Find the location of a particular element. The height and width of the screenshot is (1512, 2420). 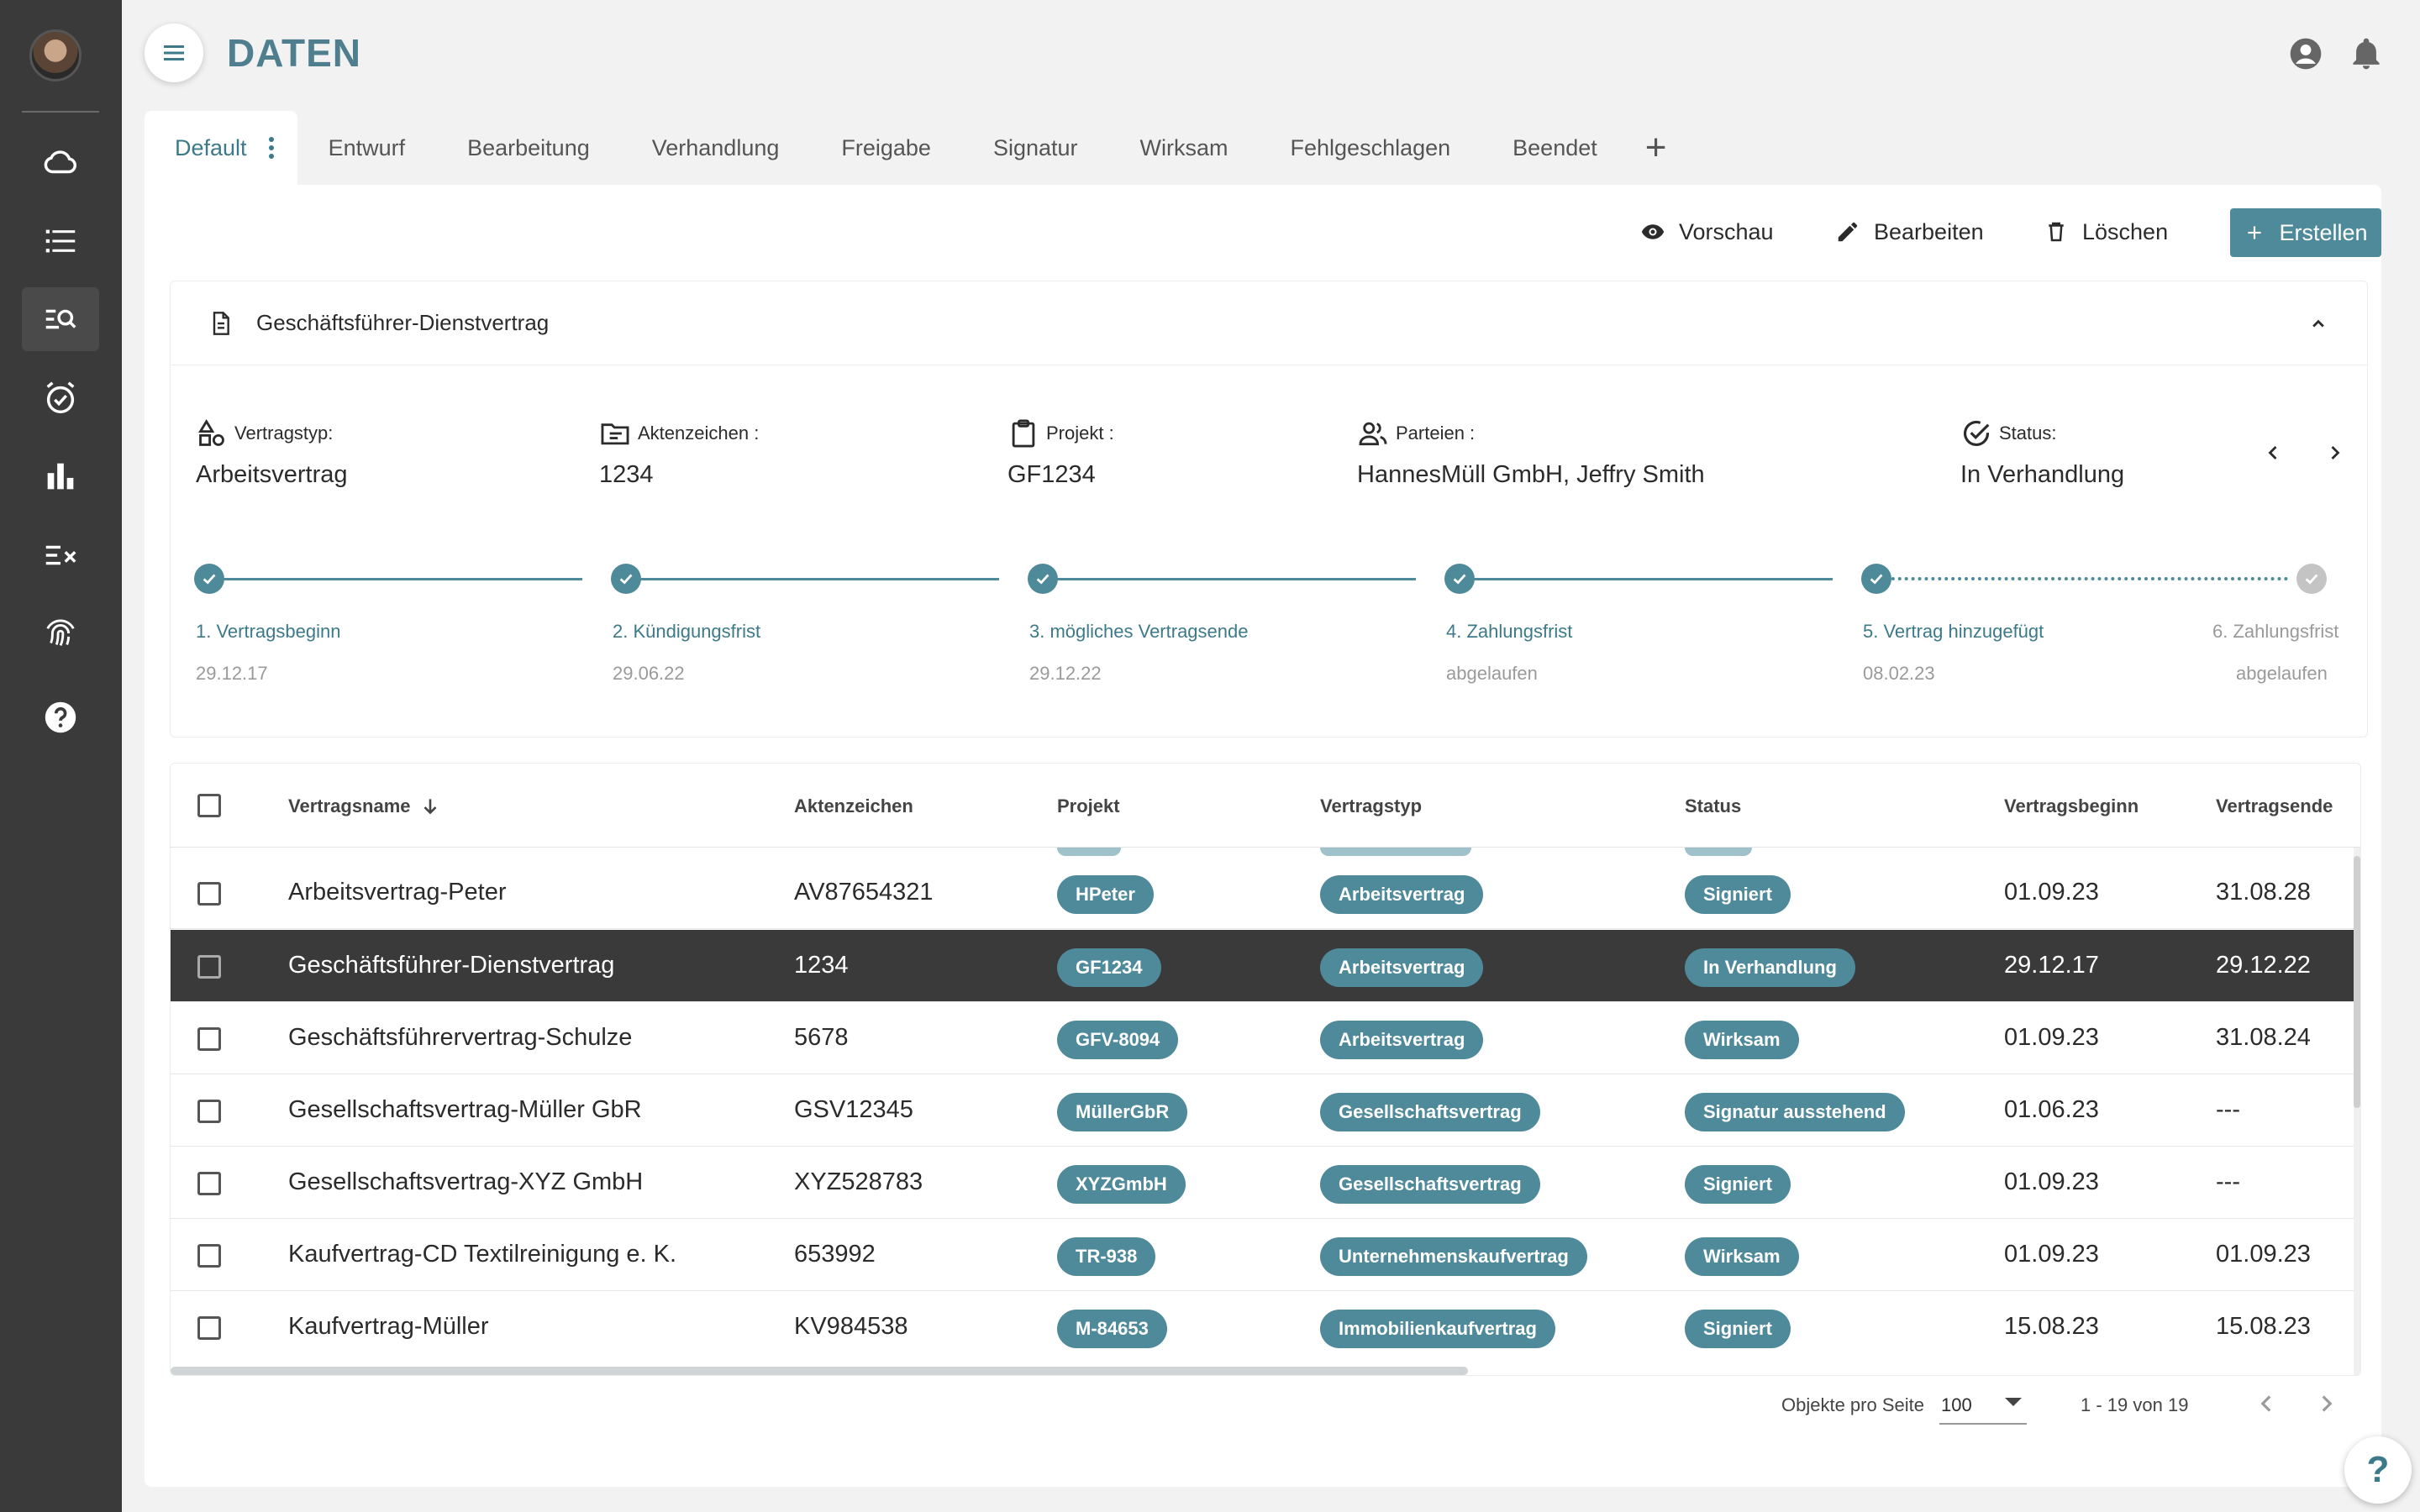

timeline-connector is located at coordinates (1647, 579).